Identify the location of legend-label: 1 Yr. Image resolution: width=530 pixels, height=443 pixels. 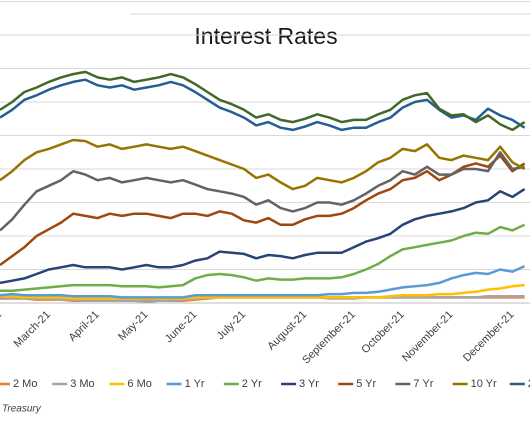
(195, 384).